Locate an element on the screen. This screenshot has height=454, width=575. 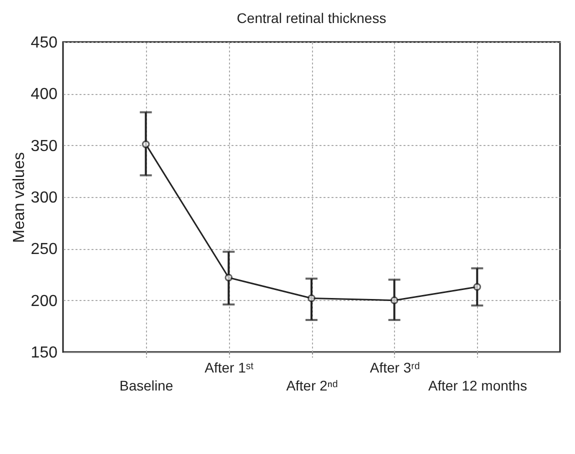
x-tick-label: Baseline is located at coordinates (146, 386).